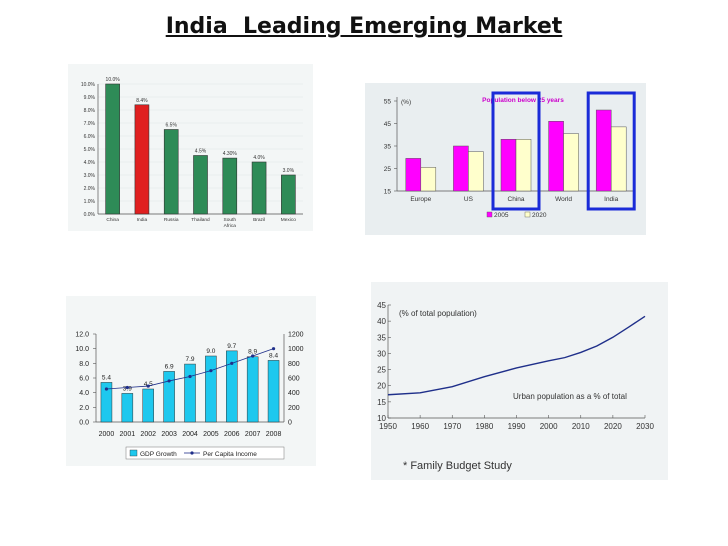 This screenshot has width=728, height=546. What do you see at coordinates (90, 215) in the screenshot?
I see `y-tick-label: 0.0%` at bounding box center [90, 215].